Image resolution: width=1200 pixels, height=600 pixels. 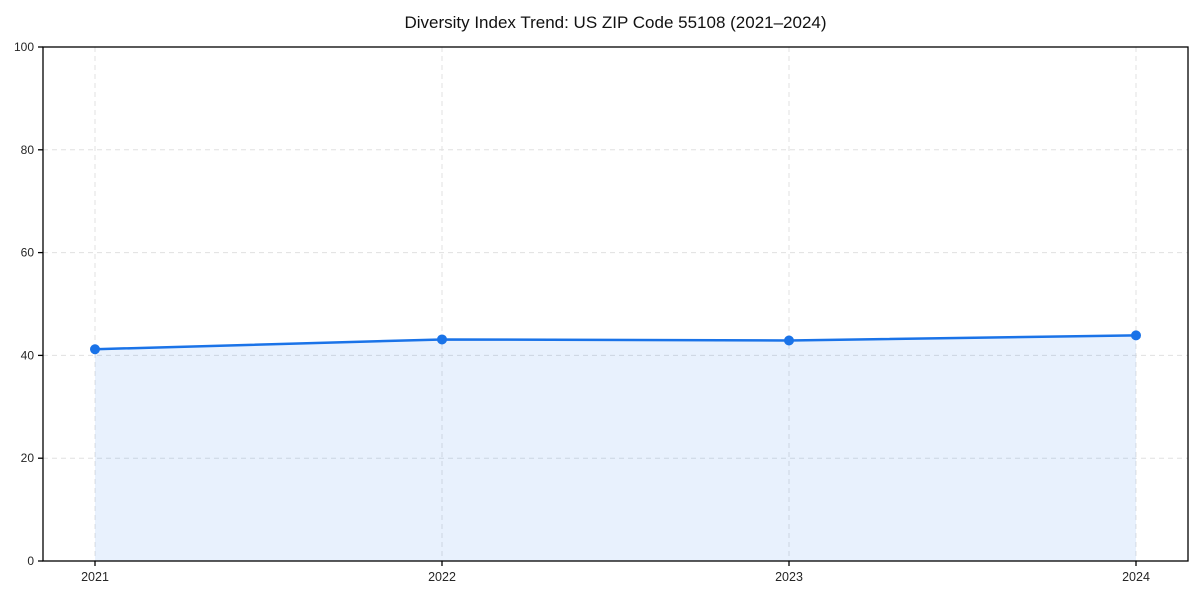 What do you see at coordinates (789, 577) in the screenshot?
I see `x-tick-label: 2023` at bounding box center [789, 577].